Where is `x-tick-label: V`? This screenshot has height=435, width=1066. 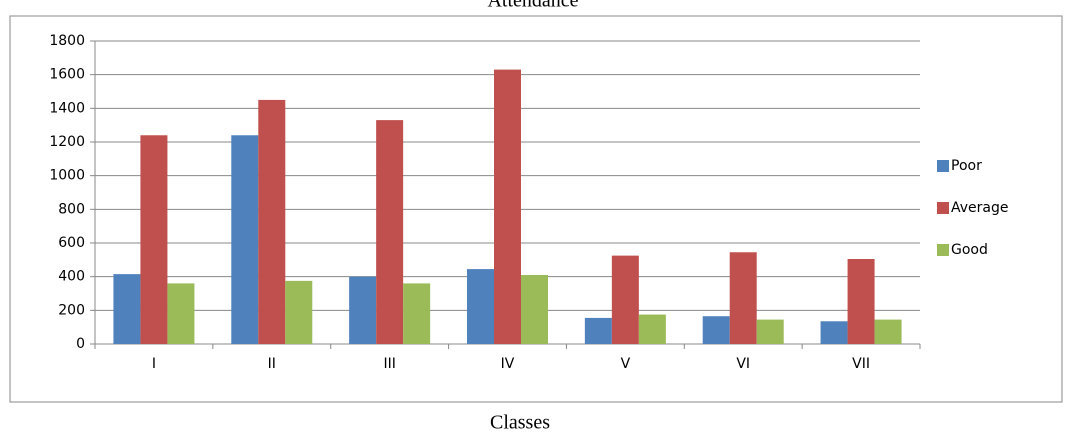
x-tick-label: V is located at coordinates (626, 364).